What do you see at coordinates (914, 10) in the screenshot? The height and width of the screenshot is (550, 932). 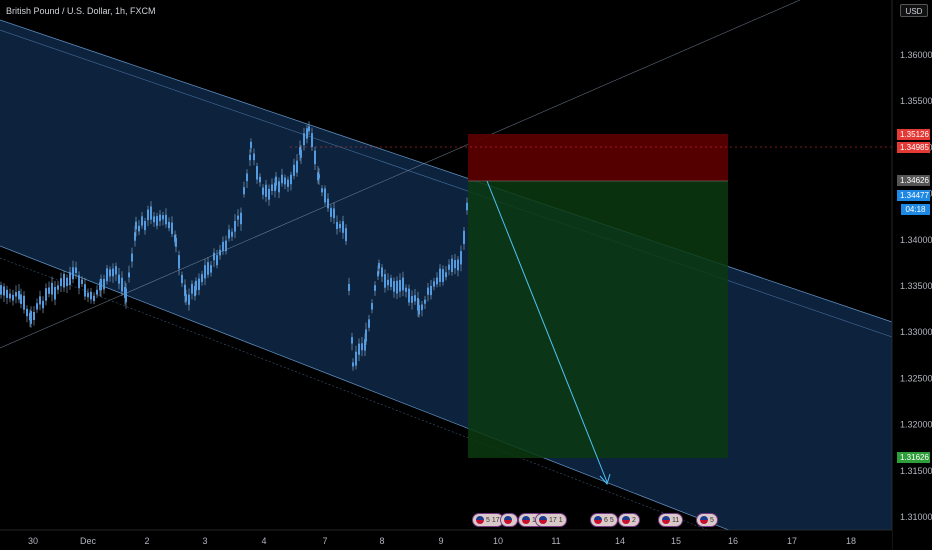 I see `currency-button: USD` at bounding box center [914, 10].